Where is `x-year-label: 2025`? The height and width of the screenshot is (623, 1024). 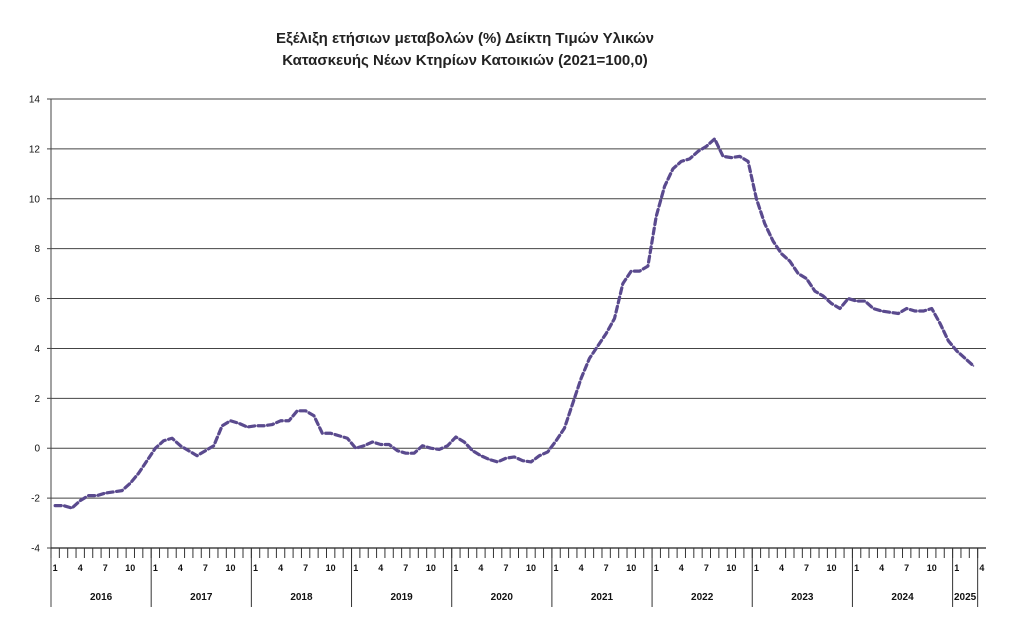
x-year-label: 2025 is located at coordinates (965, 597).